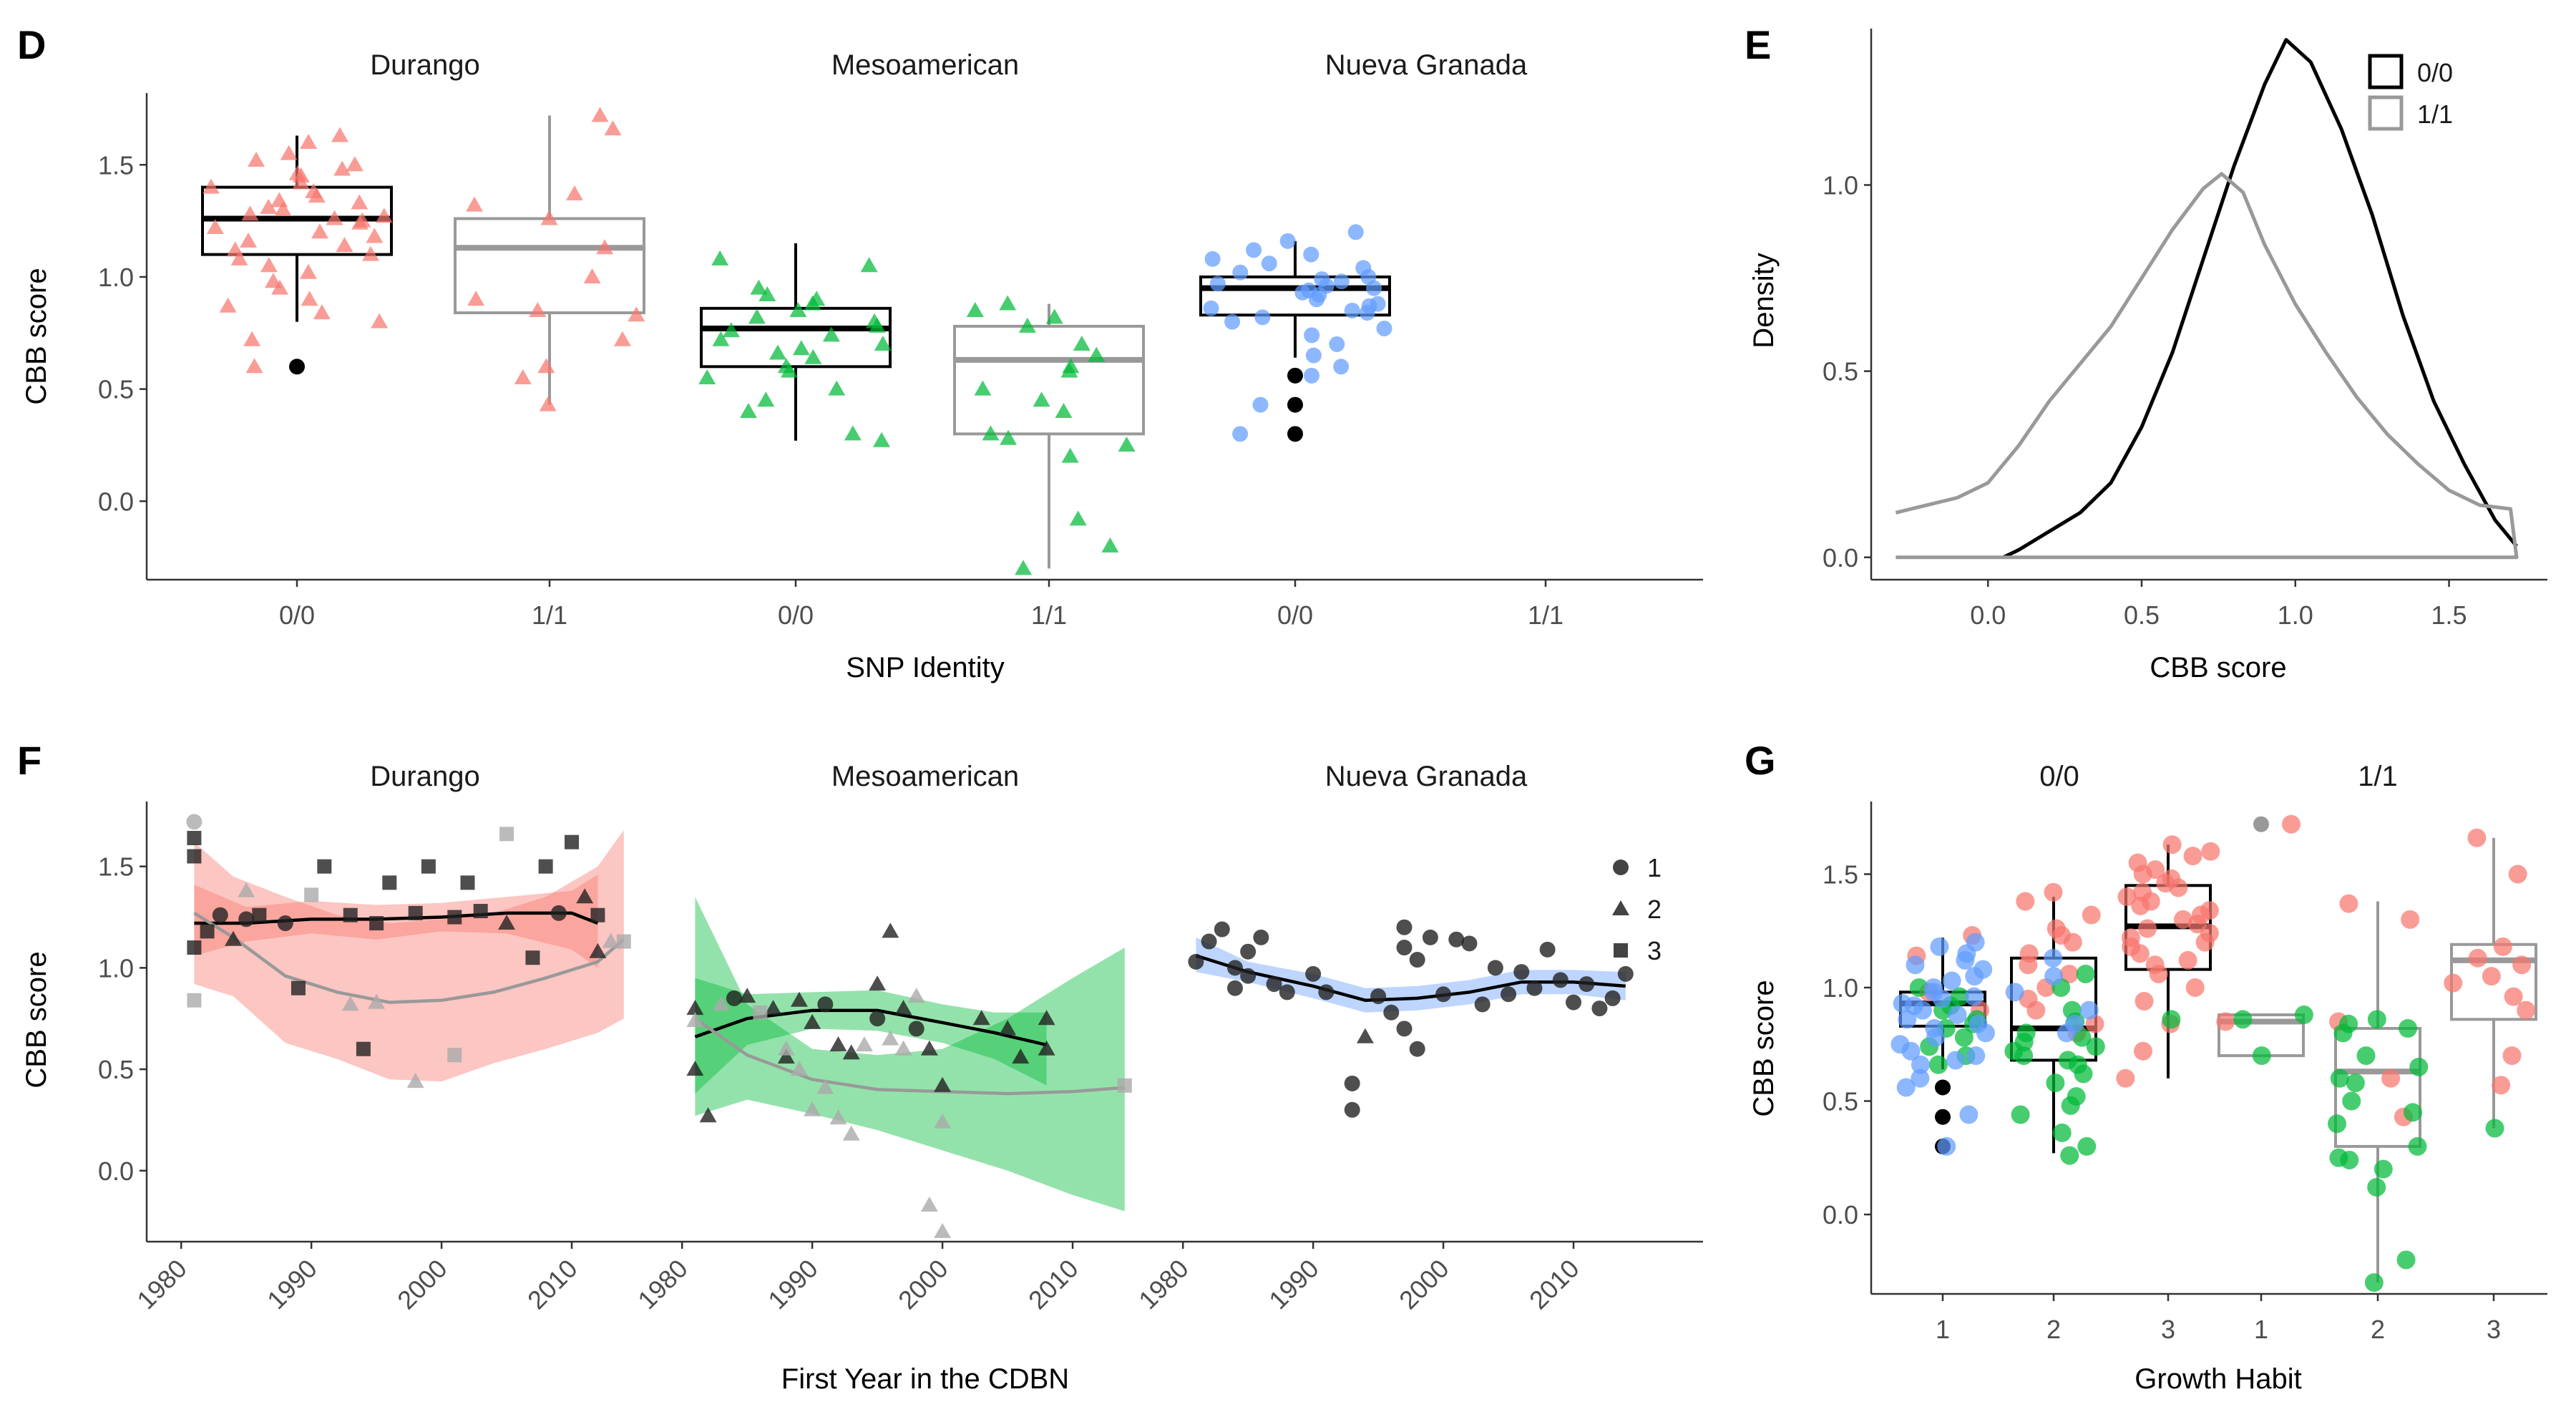  What do you see at coordinates (292, 1284) in the screenshot?
I see `panel-f-x-tick-label: 1990` at bounding box center [292, 1284].